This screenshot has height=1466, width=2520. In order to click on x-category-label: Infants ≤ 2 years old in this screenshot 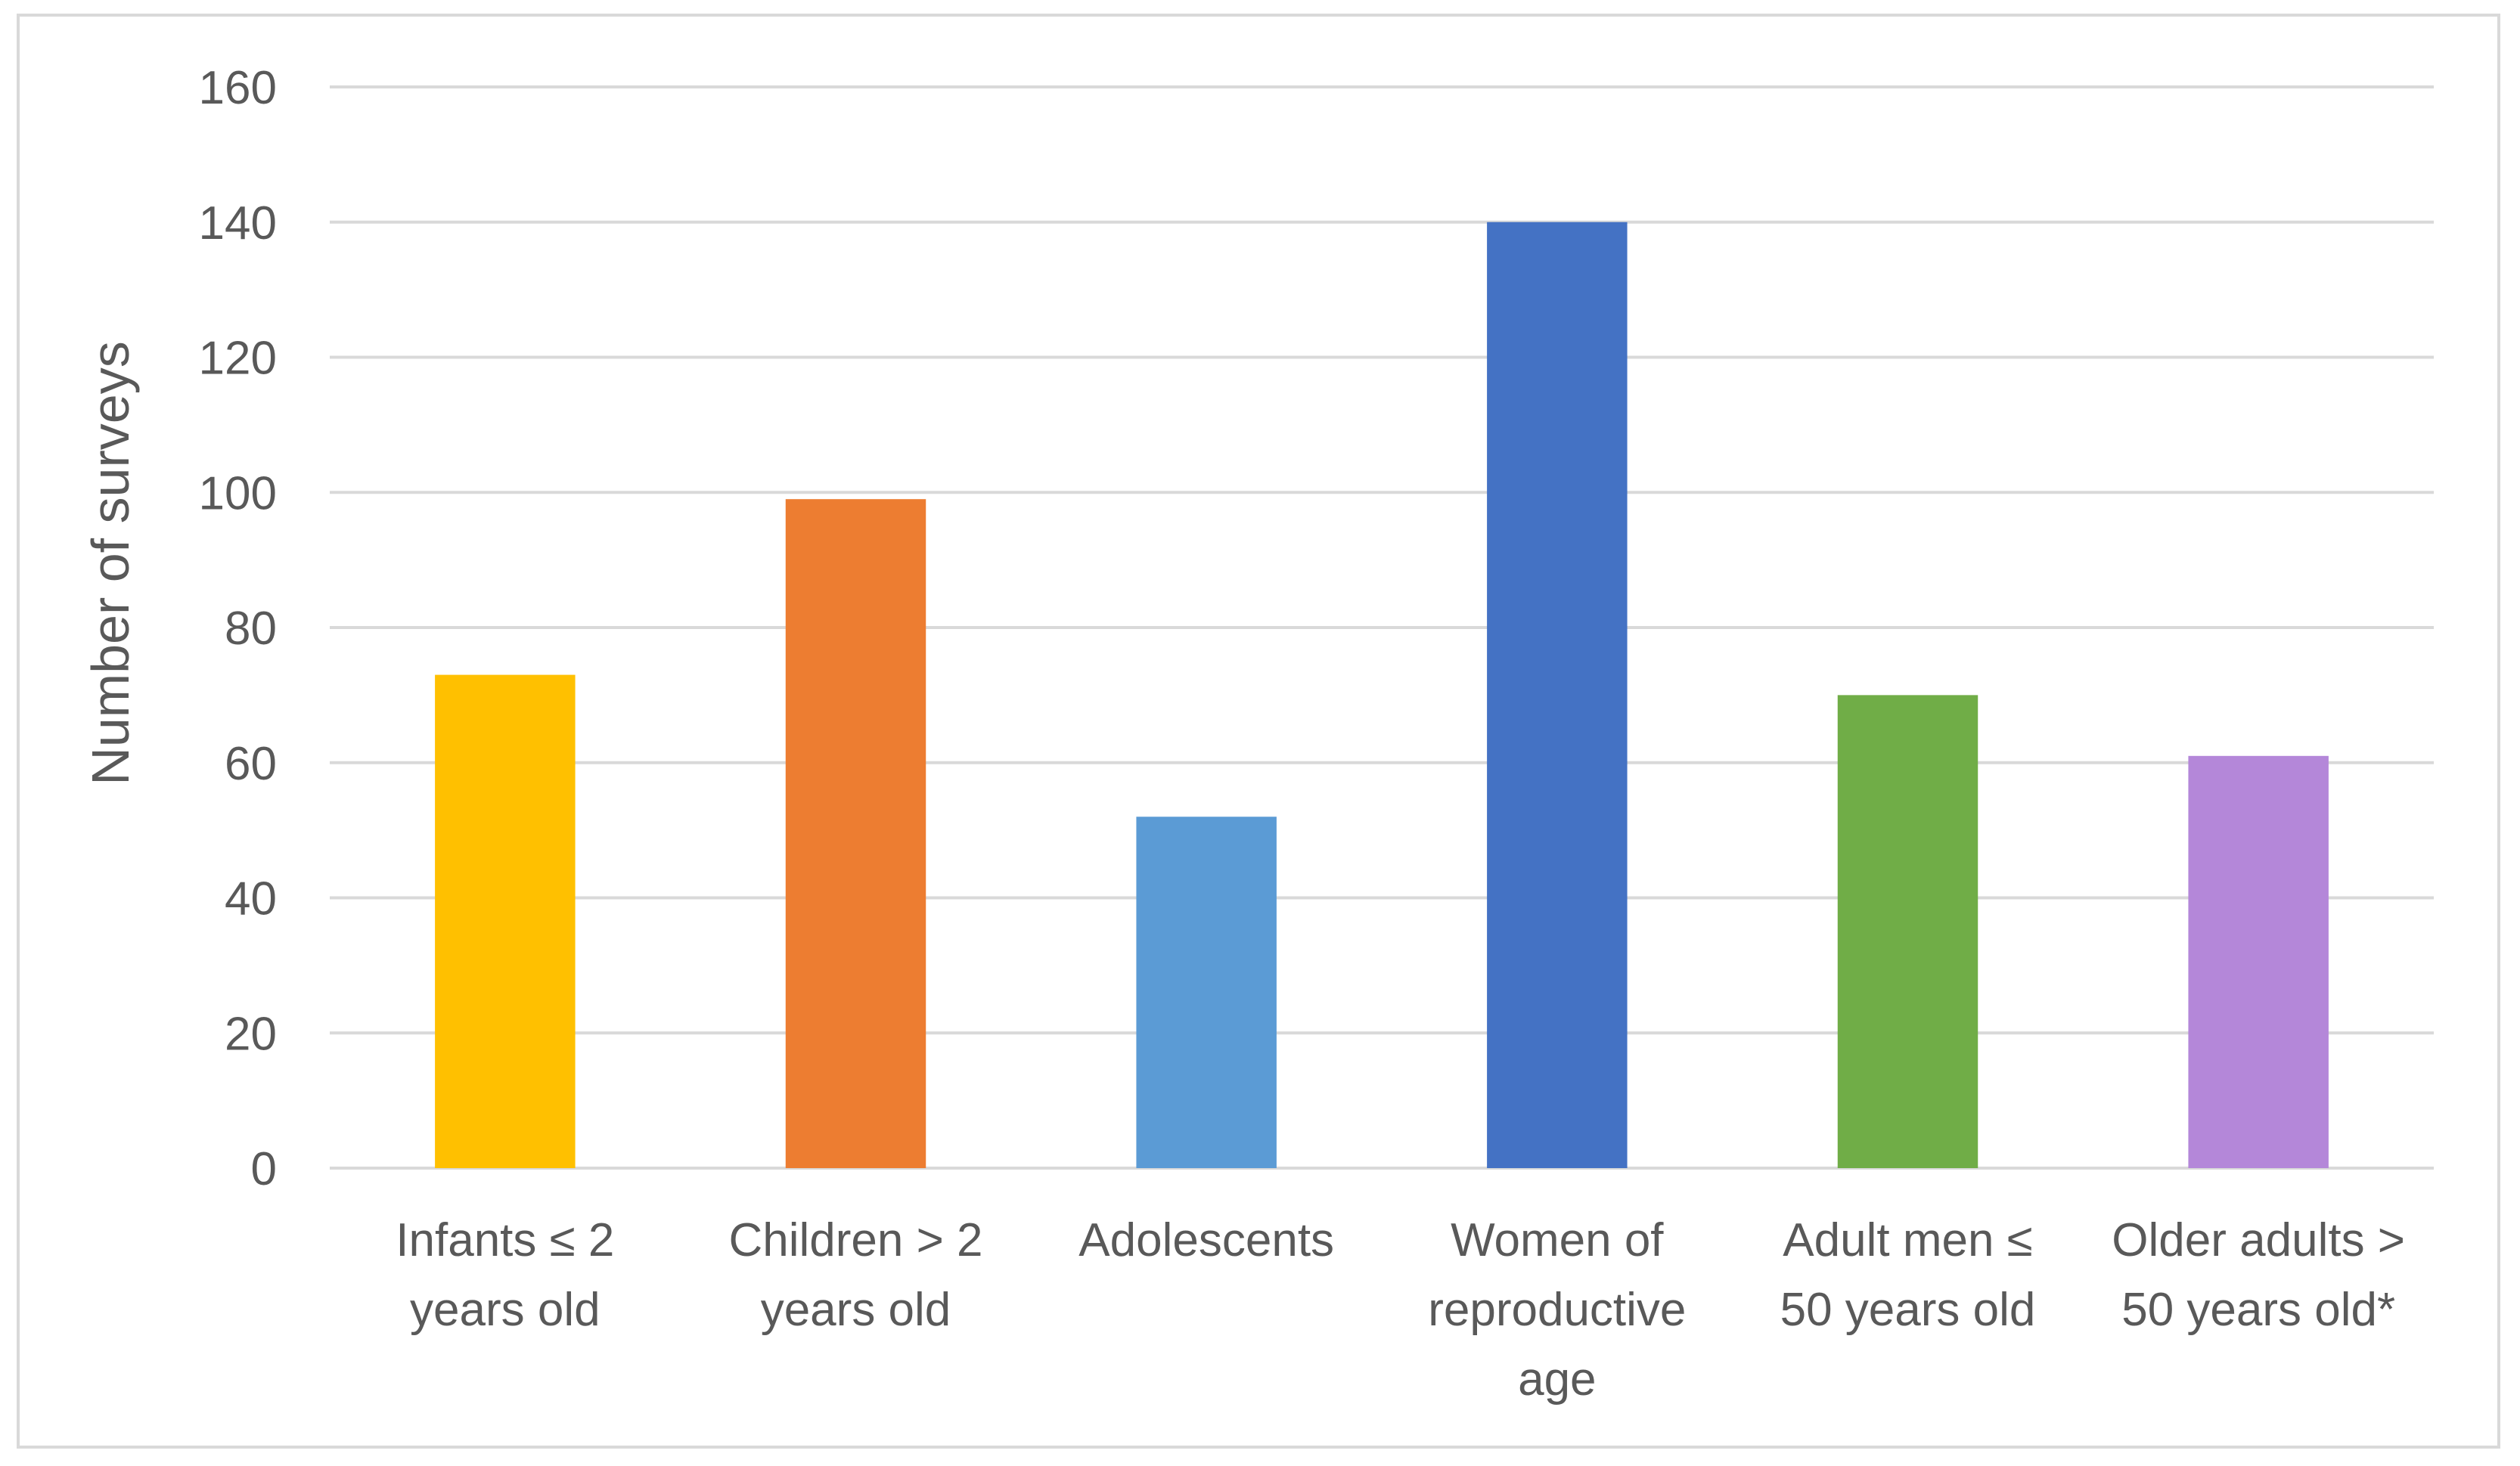, I will do `click(505, 1275)`.